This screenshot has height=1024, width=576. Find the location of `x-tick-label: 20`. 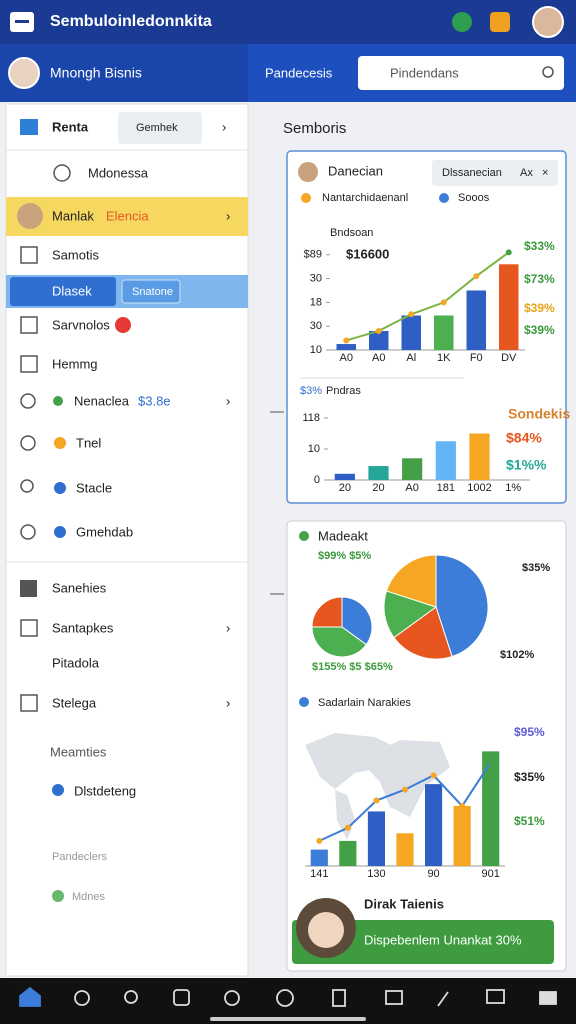

x-tick-label: 20 is located at coordinates (345, 488).